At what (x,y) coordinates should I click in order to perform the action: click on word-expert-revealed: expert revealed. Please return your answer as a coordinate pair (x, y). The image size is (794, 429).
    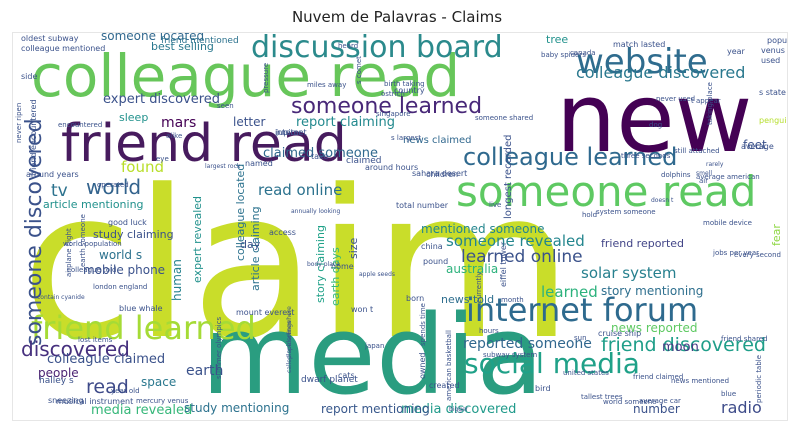
    Looking at the image, I should click on (197, 239).